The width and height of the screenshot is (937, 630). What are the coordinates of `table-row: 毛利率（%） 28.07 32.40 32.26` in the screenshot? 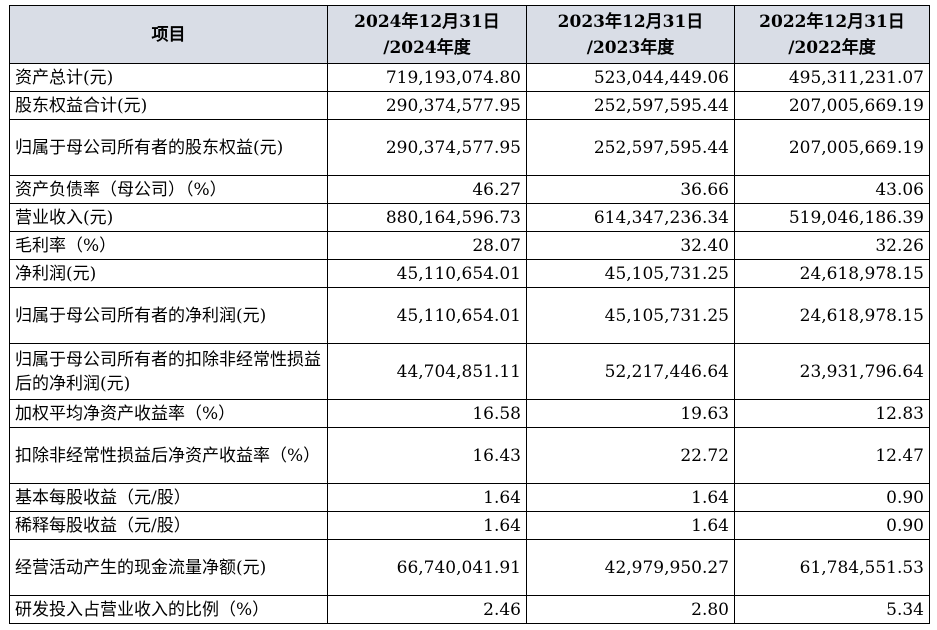 It's located at (469, 245).